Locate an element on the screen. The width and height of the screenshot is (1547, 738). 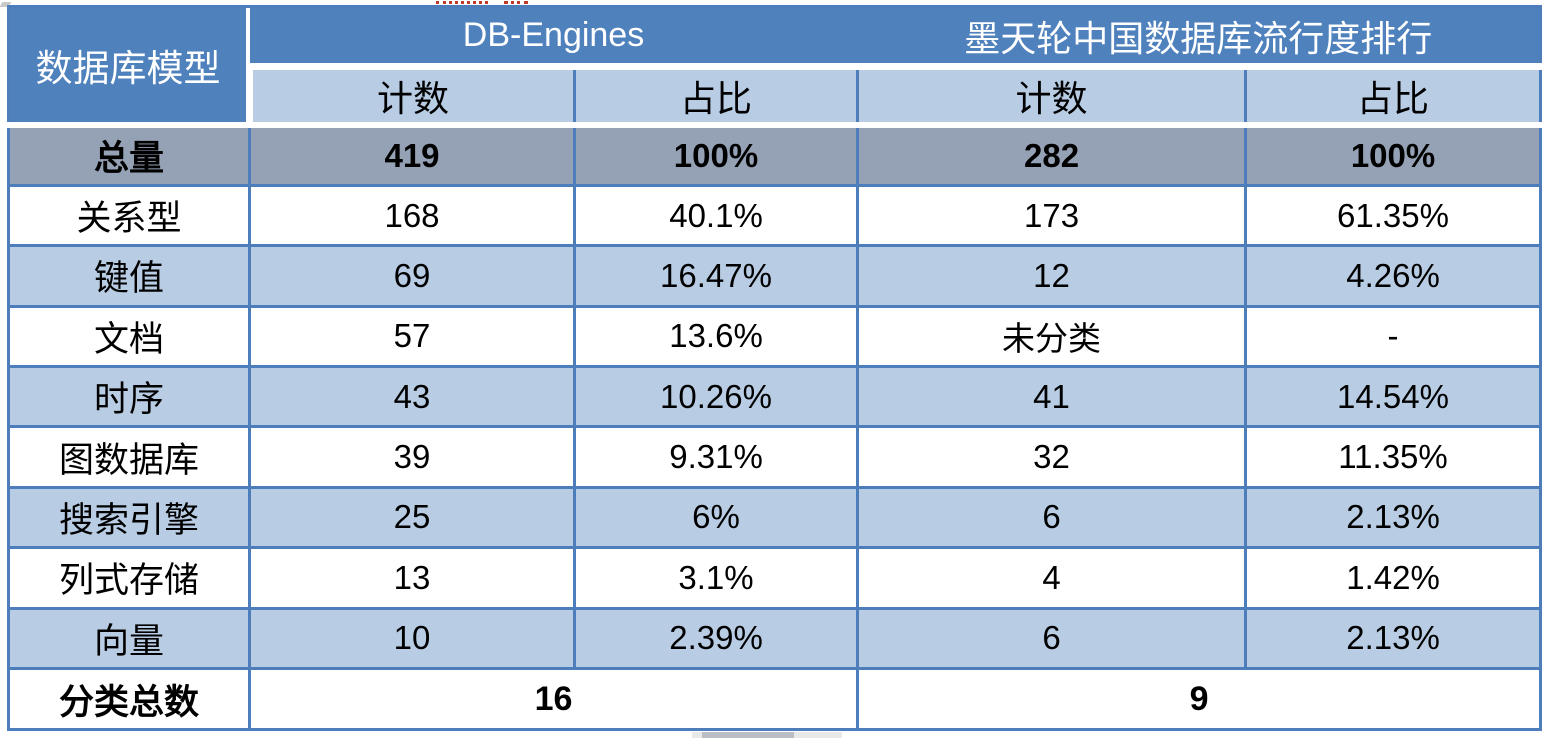
row-label-cell: 搜索引擎 is located at coordinates (129, 516).